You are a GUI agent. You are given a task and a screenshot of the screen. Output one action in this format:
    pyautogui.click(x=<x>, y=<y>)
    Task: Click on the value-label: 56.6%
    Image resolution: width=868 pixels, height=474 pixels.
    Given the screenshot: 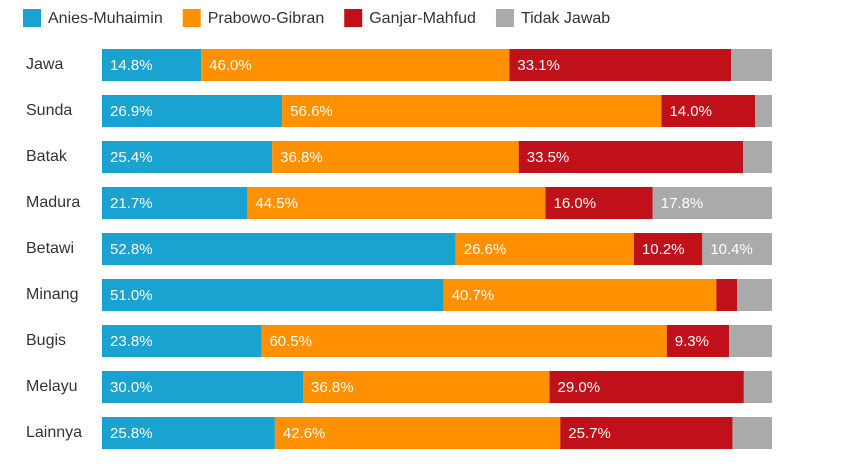 What is the action you would take?
    pyautogui.click(x=311, y=111)
    